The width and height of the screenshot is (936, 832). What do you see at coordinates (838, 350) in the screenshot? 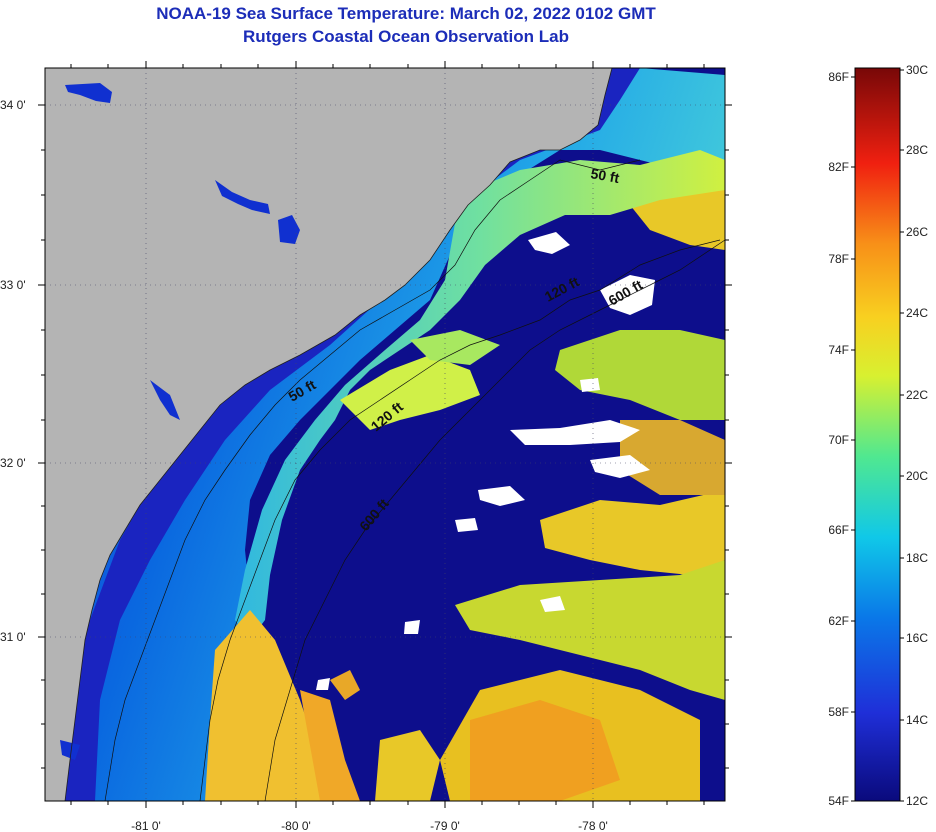
I see `colorbar-f-label: 74F` at bounding box center [838, 350].